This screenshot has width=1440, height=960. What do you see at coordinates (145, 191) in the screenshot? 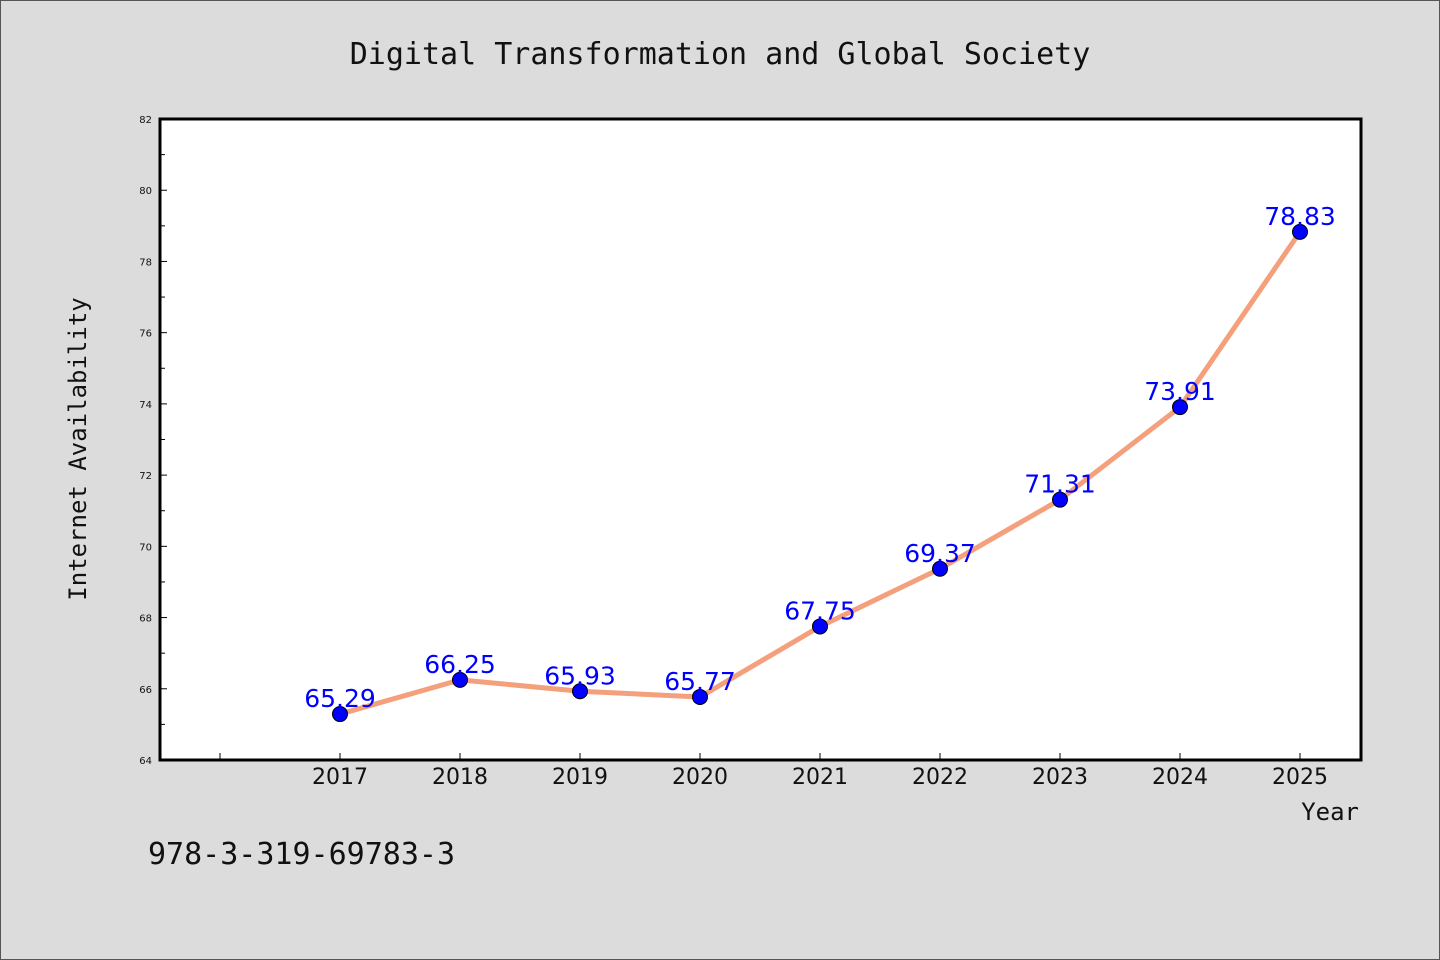
I see `y-tick-label: 80` at bounding box center [145, 191].